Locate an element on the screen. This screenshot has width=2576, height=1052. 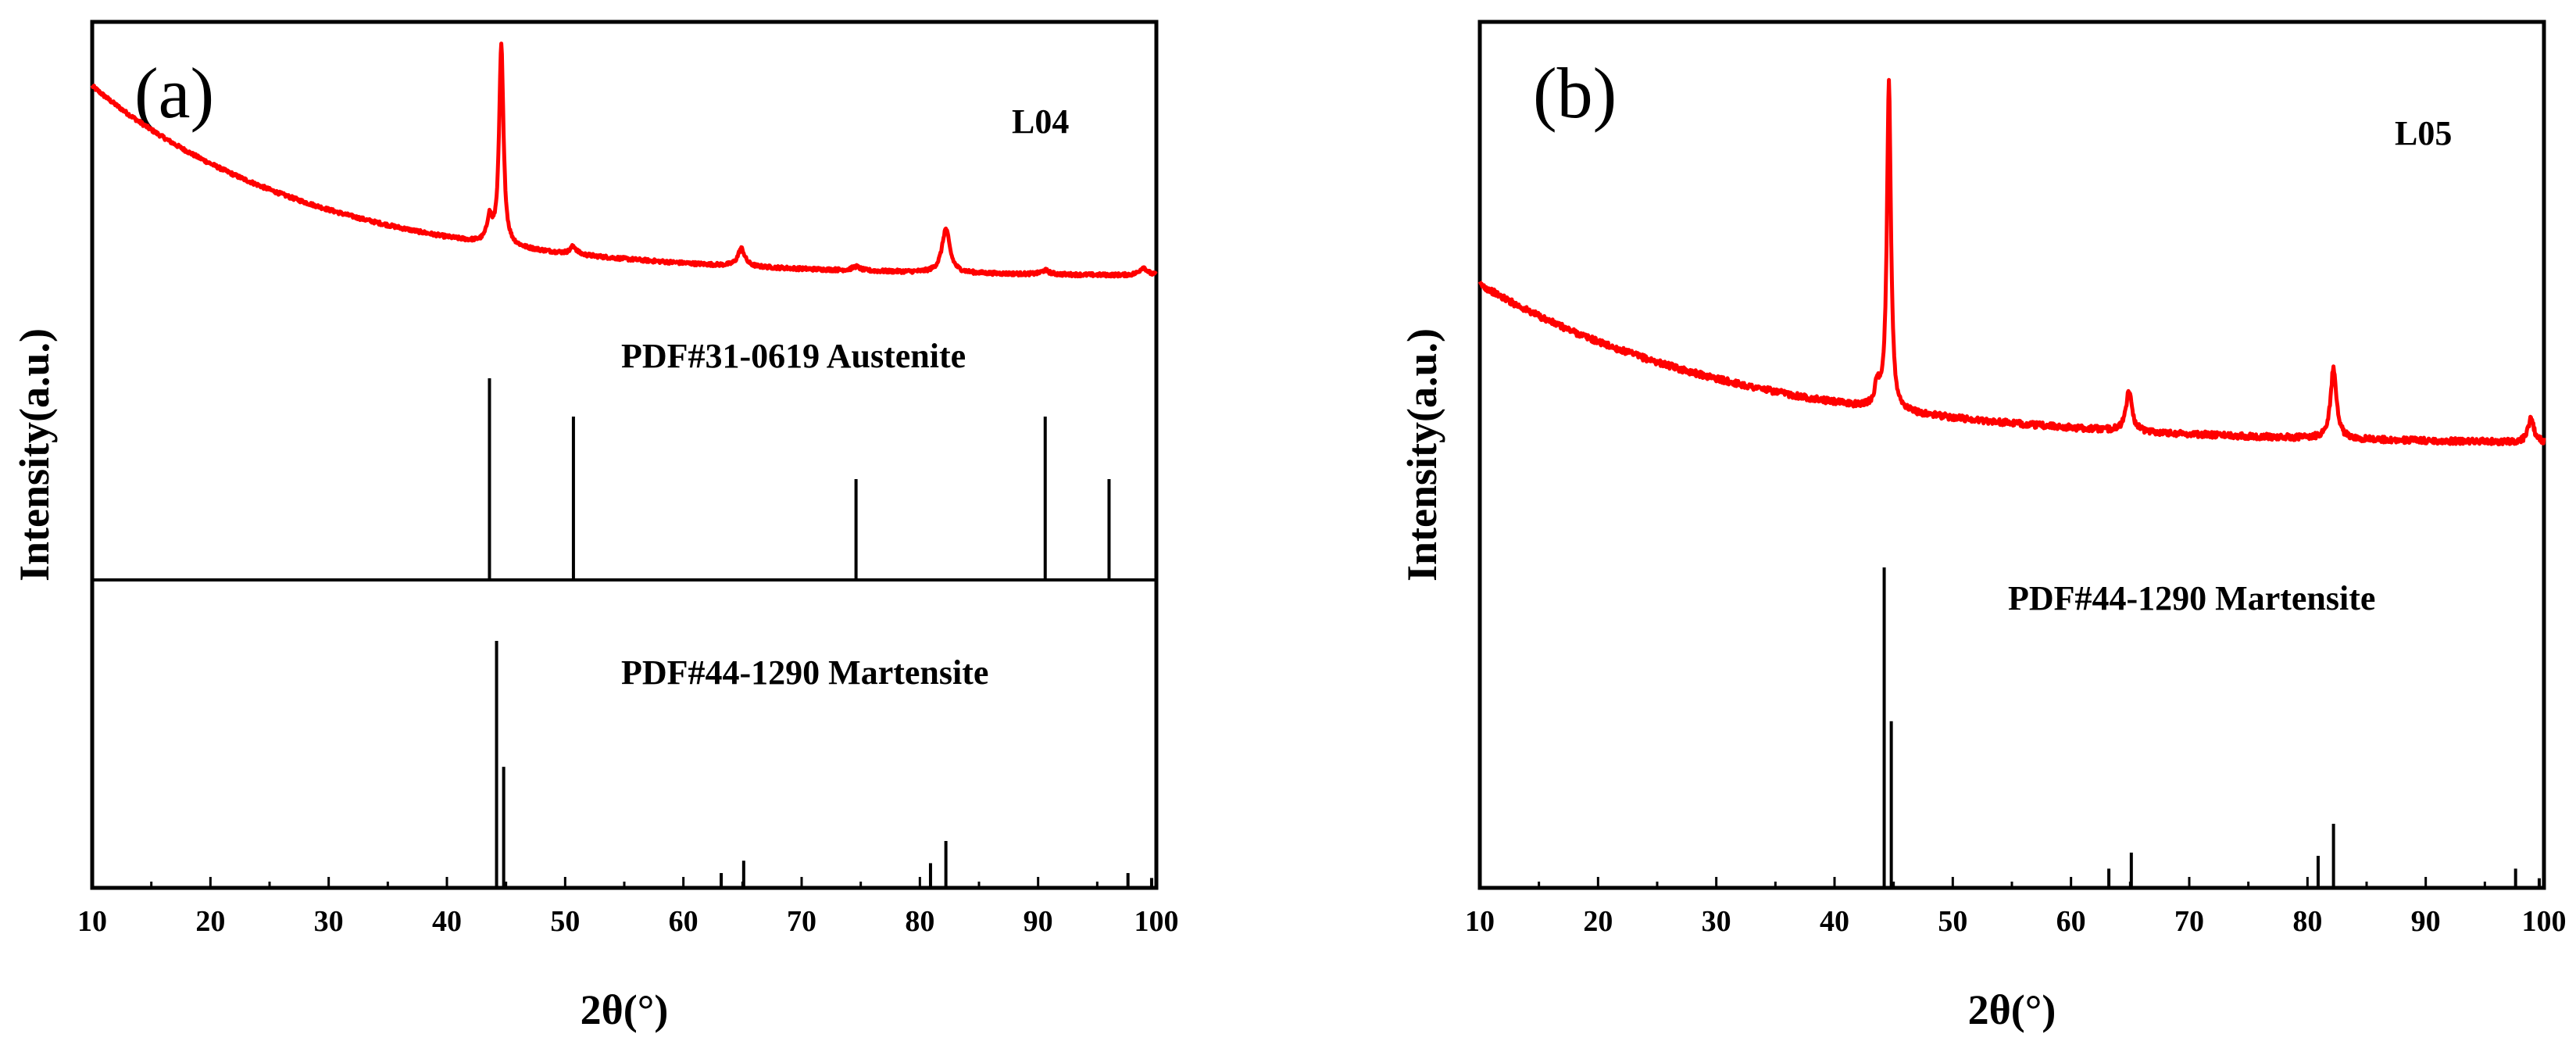
sample-label-b: L05 is located at coordinates (2423, 133).